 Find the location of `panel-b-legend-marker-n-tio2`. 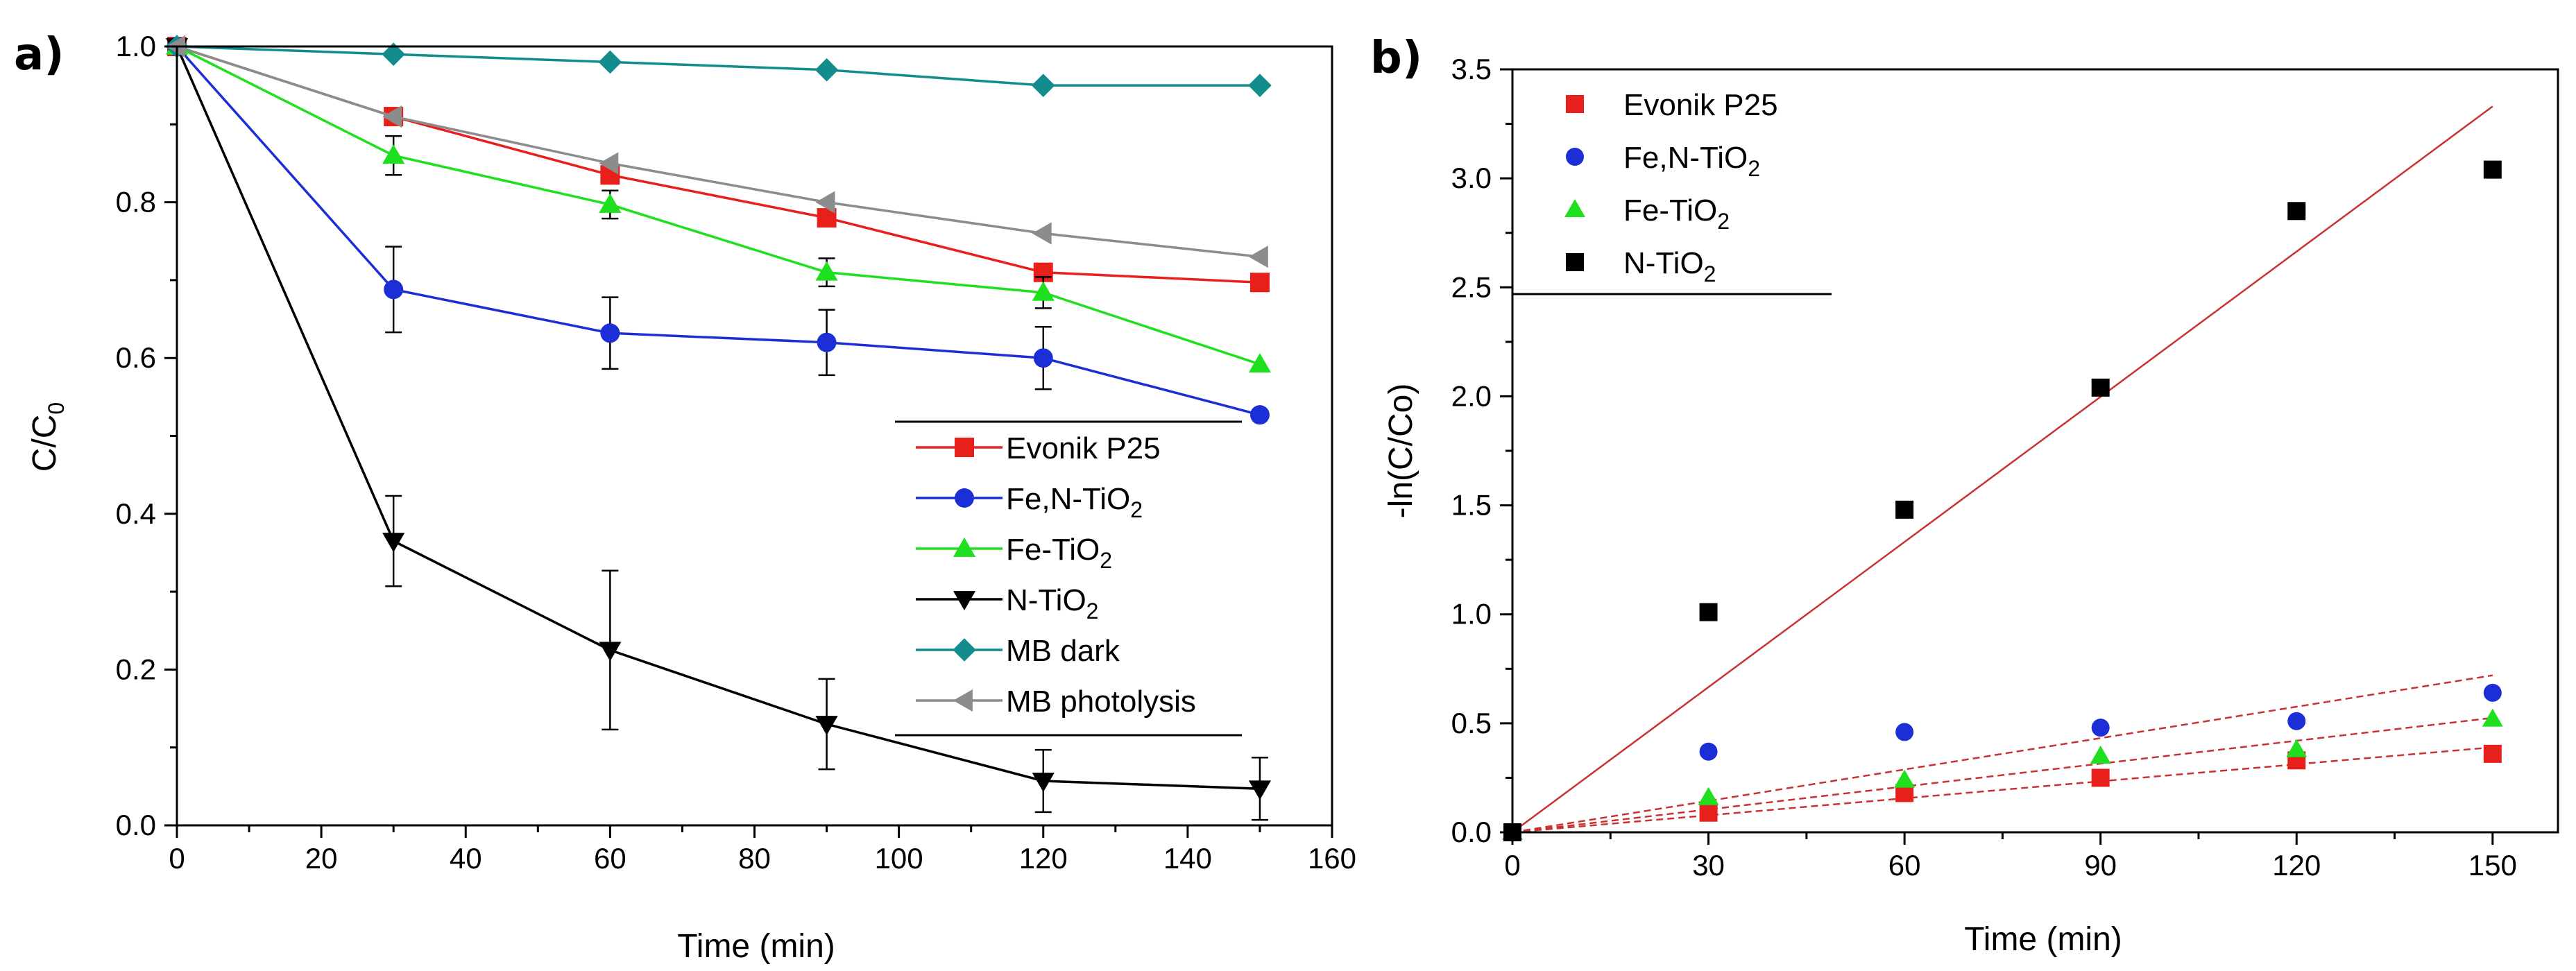

panel-b-legend-marker-n-tio2 is located at coordinates (1575, 262).